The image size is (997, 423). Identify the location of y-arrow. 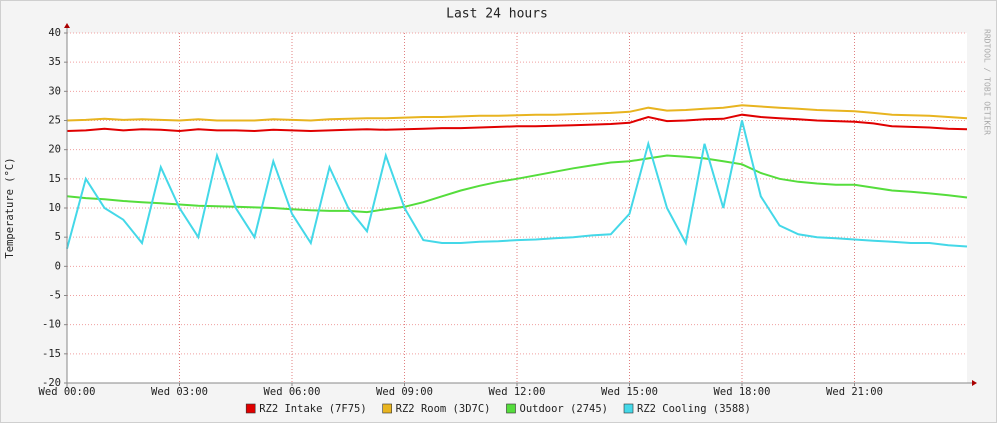
(67, 25).